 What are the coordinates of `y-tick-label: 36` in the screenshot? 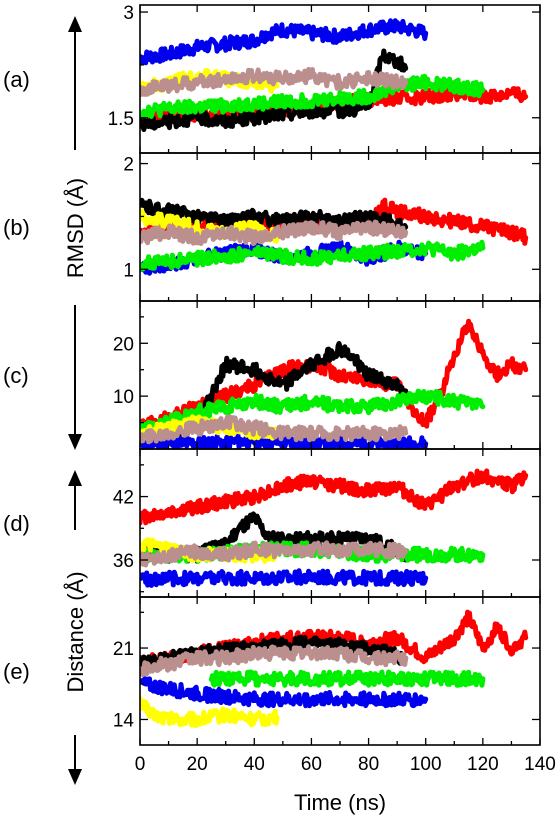 It's located at (123, 561).